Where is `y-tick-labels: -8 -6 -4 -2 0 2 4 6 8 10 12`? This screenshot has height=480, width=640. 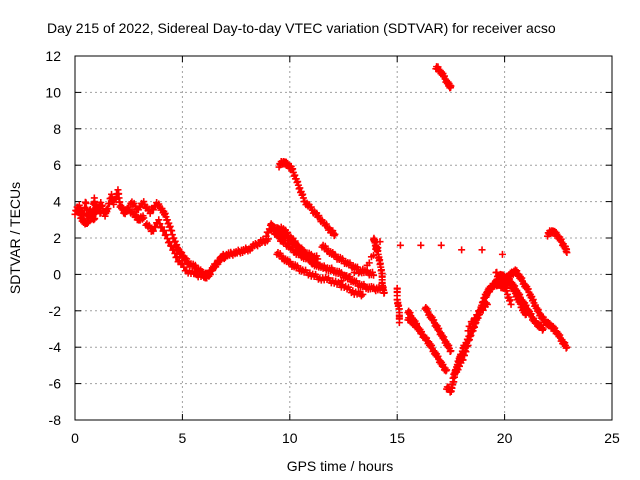
y-tick-labels: -8 -6 -4 -2 0 2 4 6 8 10 12 is located at coordinates (53, 238).